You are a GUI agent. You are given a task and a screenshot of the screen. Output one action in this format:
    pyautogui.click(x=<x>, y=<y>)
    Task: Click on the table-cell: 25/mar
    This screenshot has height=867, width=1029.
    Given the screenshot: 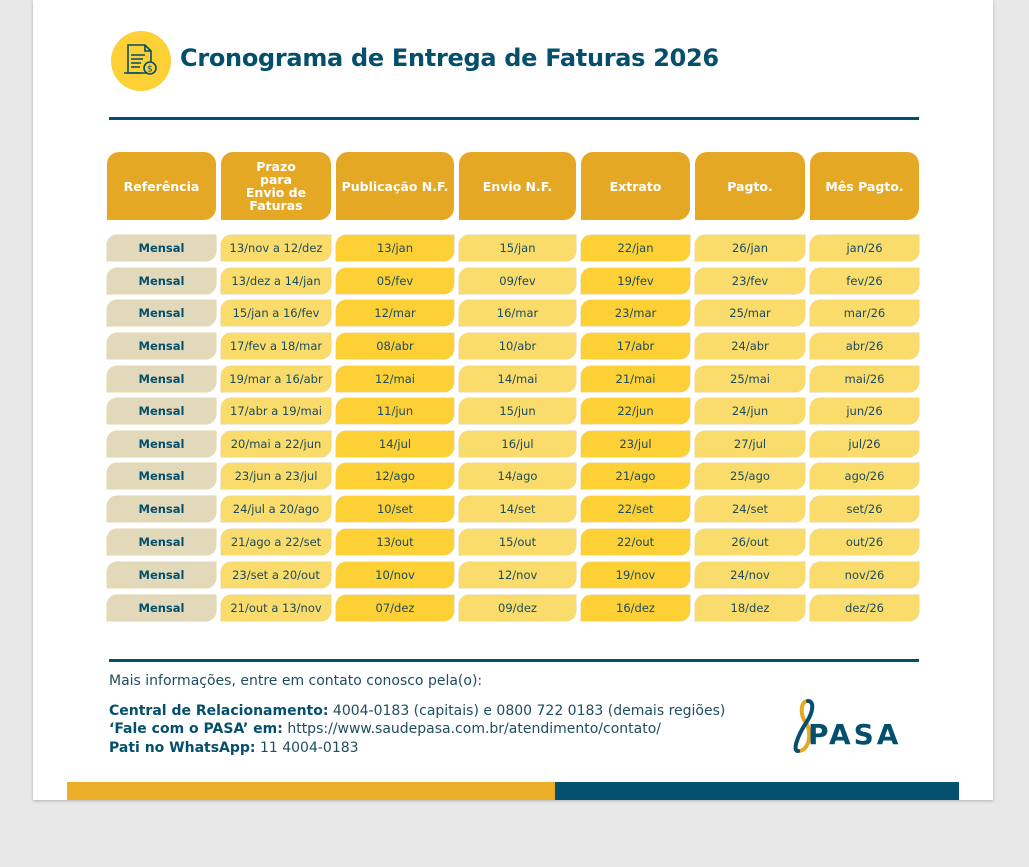 What is the action you would take?
    pyautogui.click(x=750, y=313)
    